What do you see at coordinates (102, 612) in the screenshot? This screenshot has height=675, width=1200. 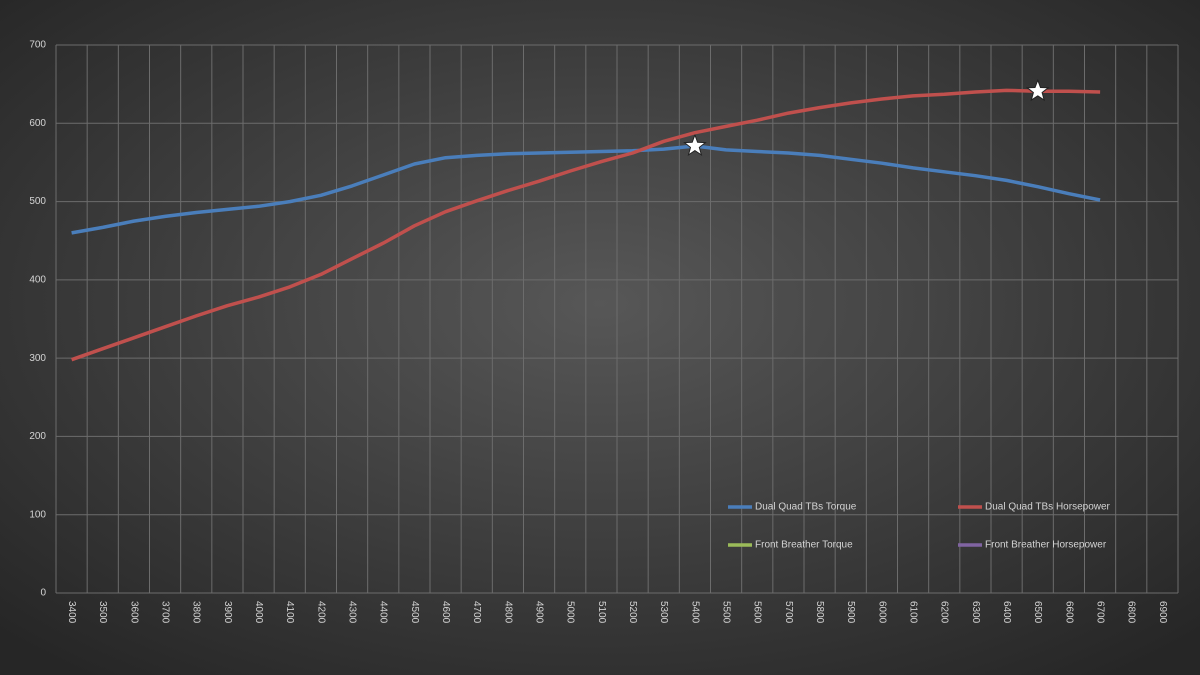 I see `x-tick-label: 3500` at bounding box center [102, 612].